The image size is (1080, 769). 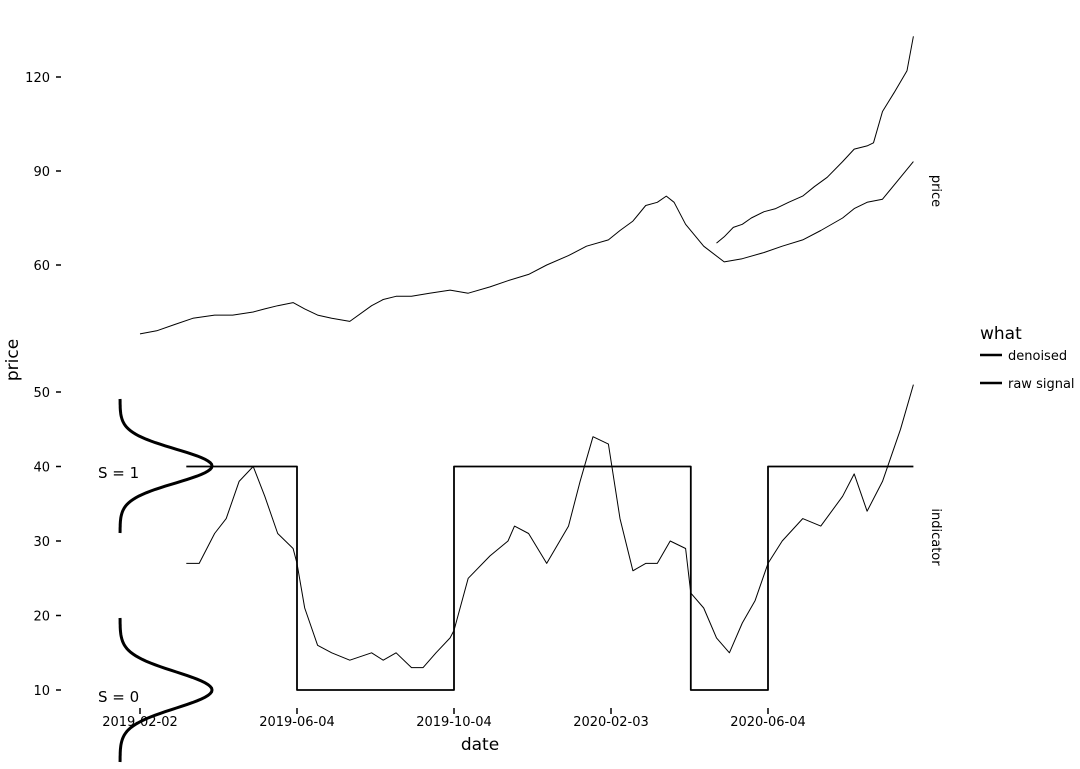 I want to click on x-tick-label-1: 2019-06-04, so click(x=297, y=722).